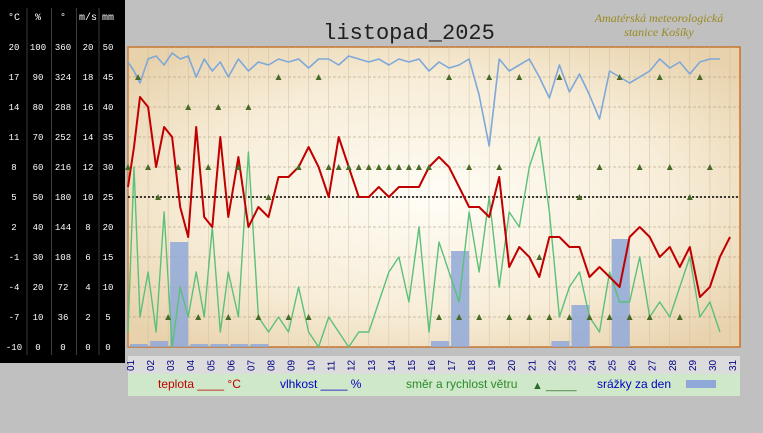  I want to click on axis-tick-label: 8, so click(87, 228).